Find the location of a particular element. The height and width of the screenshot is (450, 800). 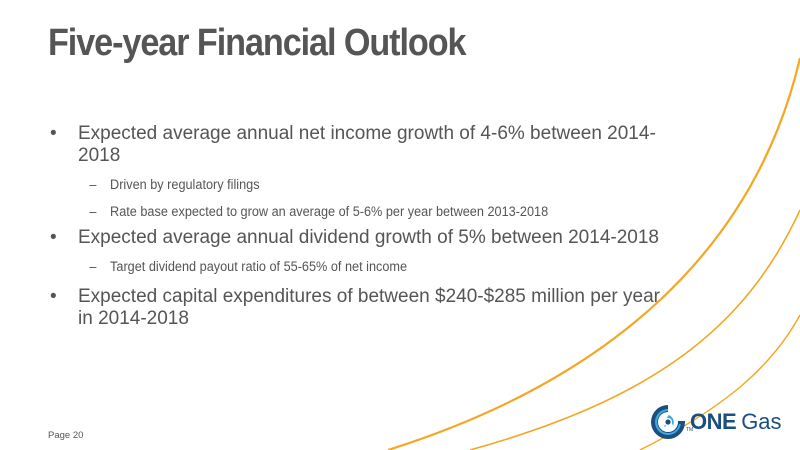

page-number: Page 20 is located at coordinates (66, 435).